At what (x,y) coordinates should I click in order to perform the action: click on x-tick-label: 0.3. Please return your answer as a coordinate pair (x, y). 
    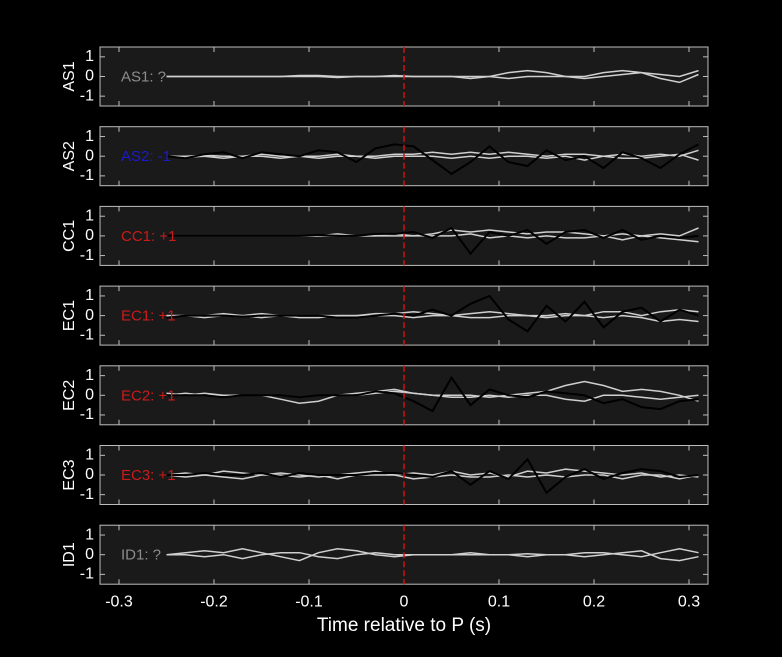
    Looking at the image, I should click on (689, 601).